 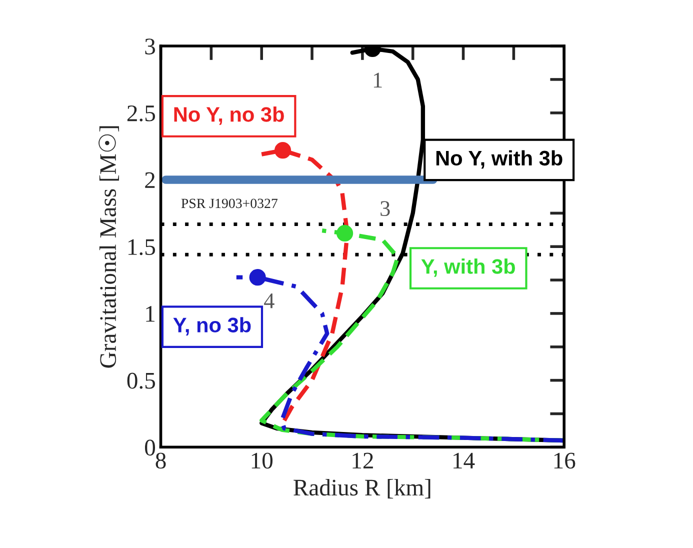 I want to click on series-label: No Y, no 3b, so click(x=229, y=115).